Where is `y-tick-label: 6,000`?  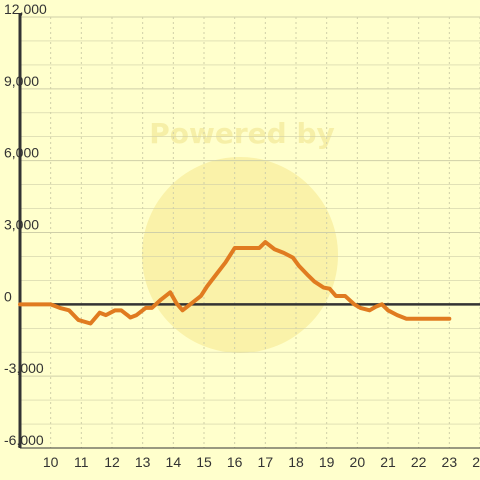
y-tick-label: 6,000 is located at coordinates (21, 153).